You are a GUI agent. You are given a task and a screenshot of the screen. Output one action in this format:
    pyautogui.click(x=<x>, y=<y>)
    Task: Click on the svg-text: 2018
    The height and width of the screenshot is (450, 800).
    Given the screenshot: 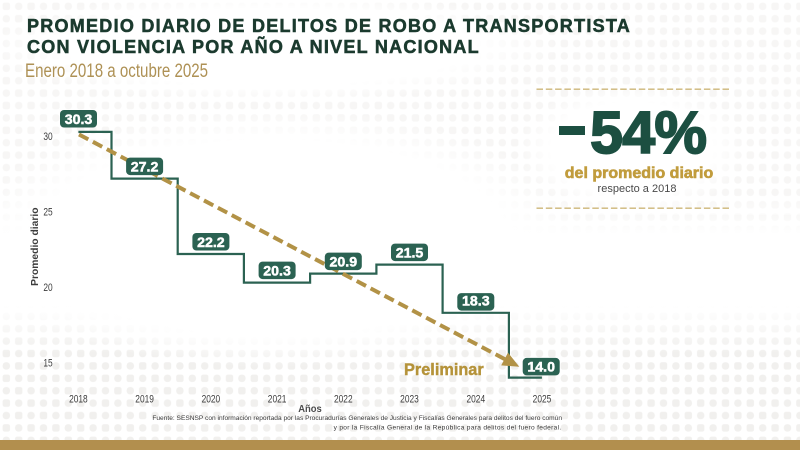 What is the action you would take?
    pyautogui.click(x=78, y=399)
    